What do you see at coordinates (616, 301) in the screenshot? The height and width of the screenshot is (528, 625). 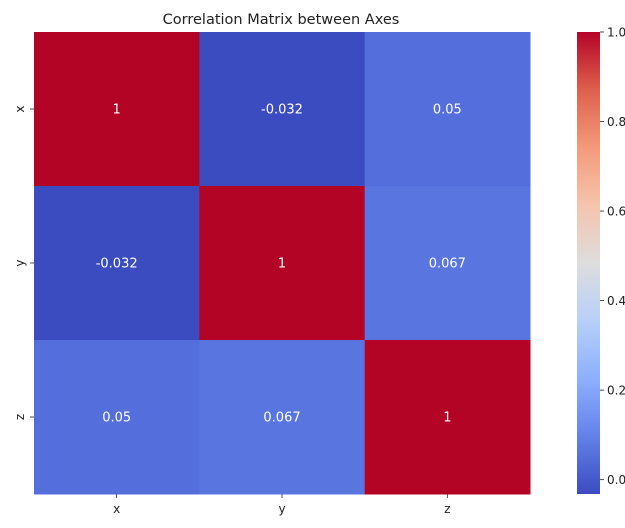 I see `colorbar-tick-label: 0.4` at bounding box center [616, 301].